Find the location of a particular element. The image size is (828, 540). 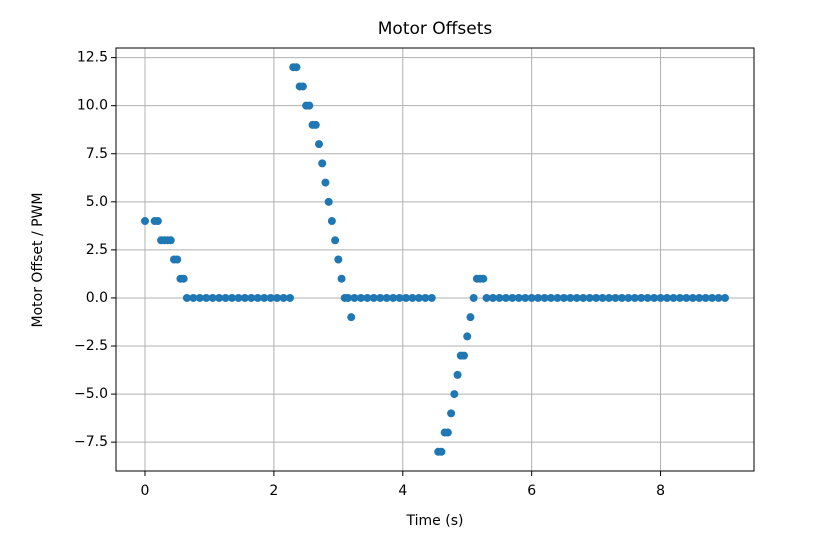

y-tick-label: 0.0 is located at coordinates (97, 298).